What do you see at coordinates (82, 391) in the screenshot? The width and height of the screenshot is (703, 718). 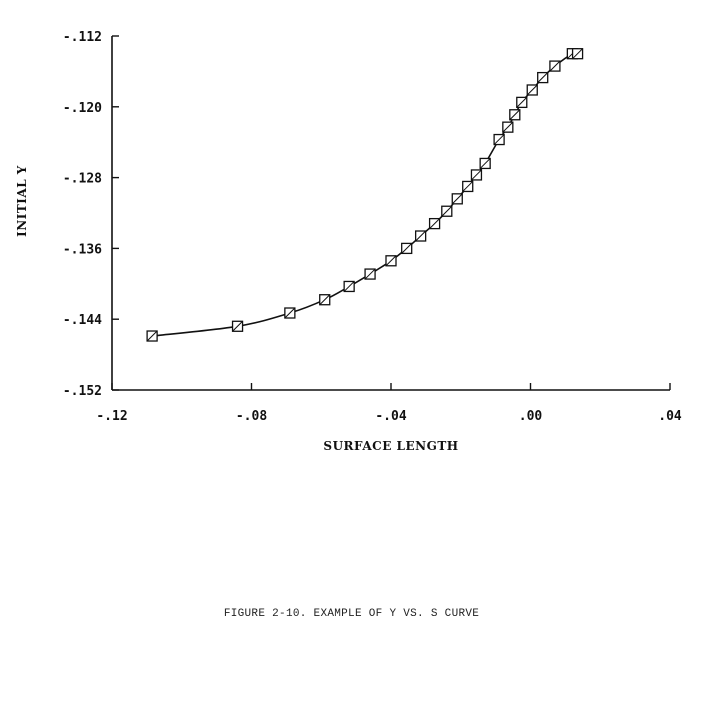 I see `y-tick-label: -.152` at bounding box center [82, 391].